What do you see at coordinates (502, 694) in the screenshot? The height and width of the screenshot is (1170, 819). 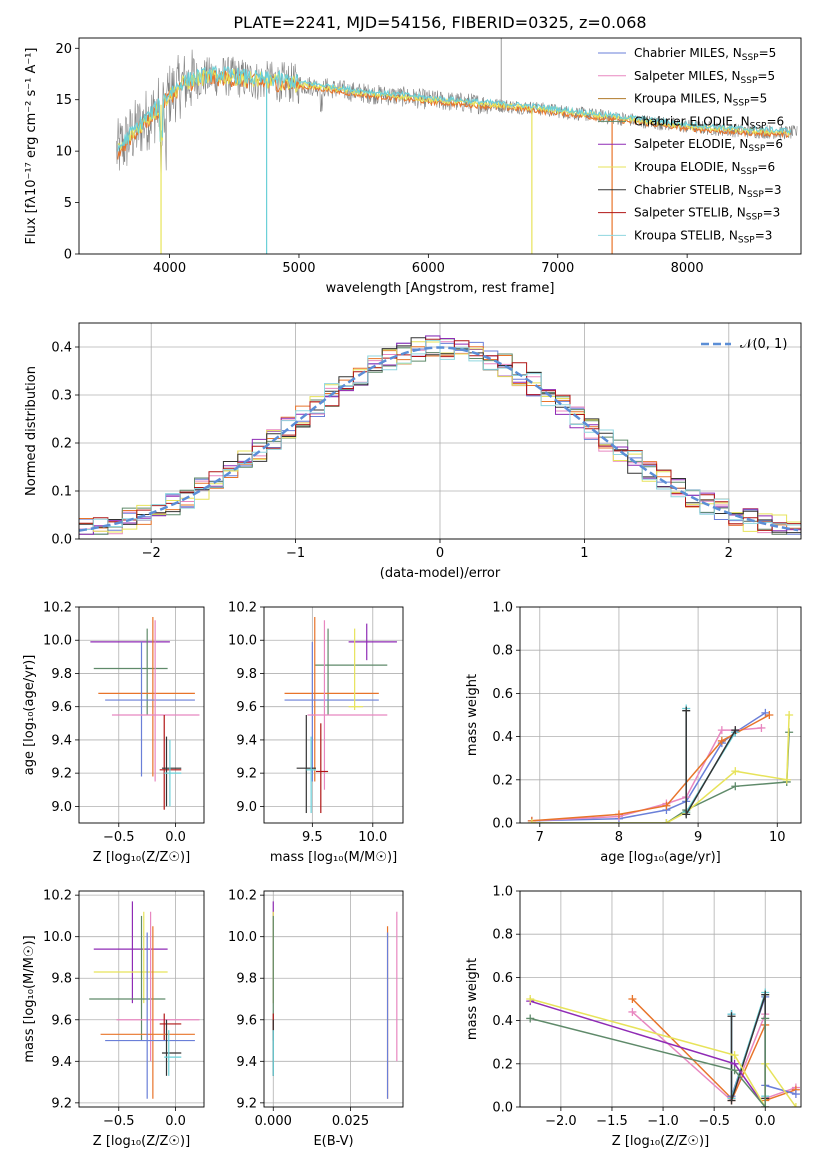 I see `y-tick-label: 0.6` at bounding box center [502, 694].